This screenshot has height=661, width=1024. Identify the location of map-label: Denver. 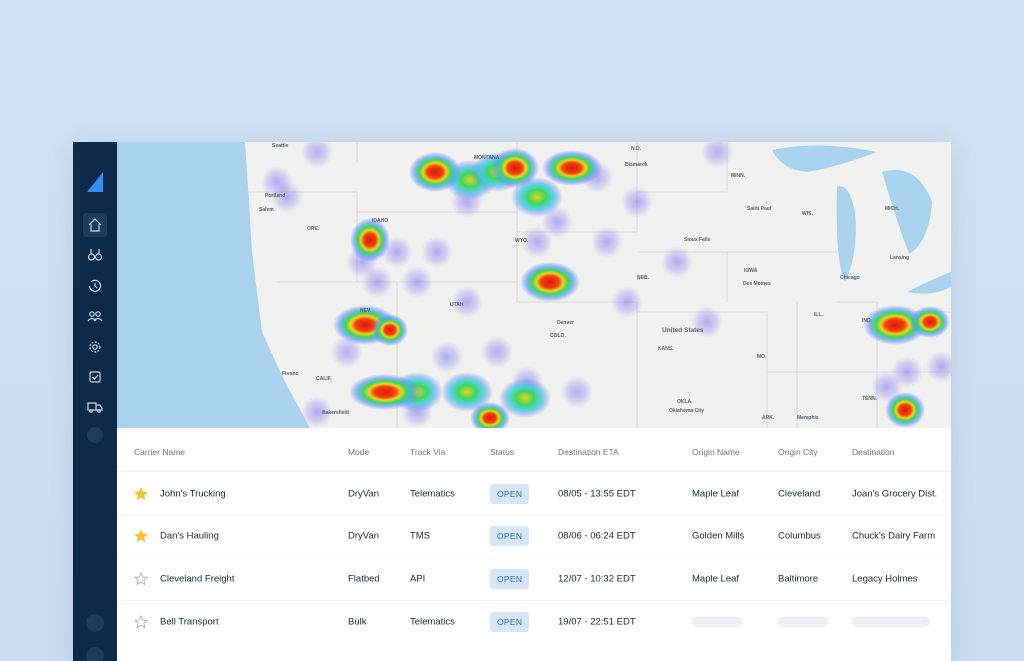
(565, 323).